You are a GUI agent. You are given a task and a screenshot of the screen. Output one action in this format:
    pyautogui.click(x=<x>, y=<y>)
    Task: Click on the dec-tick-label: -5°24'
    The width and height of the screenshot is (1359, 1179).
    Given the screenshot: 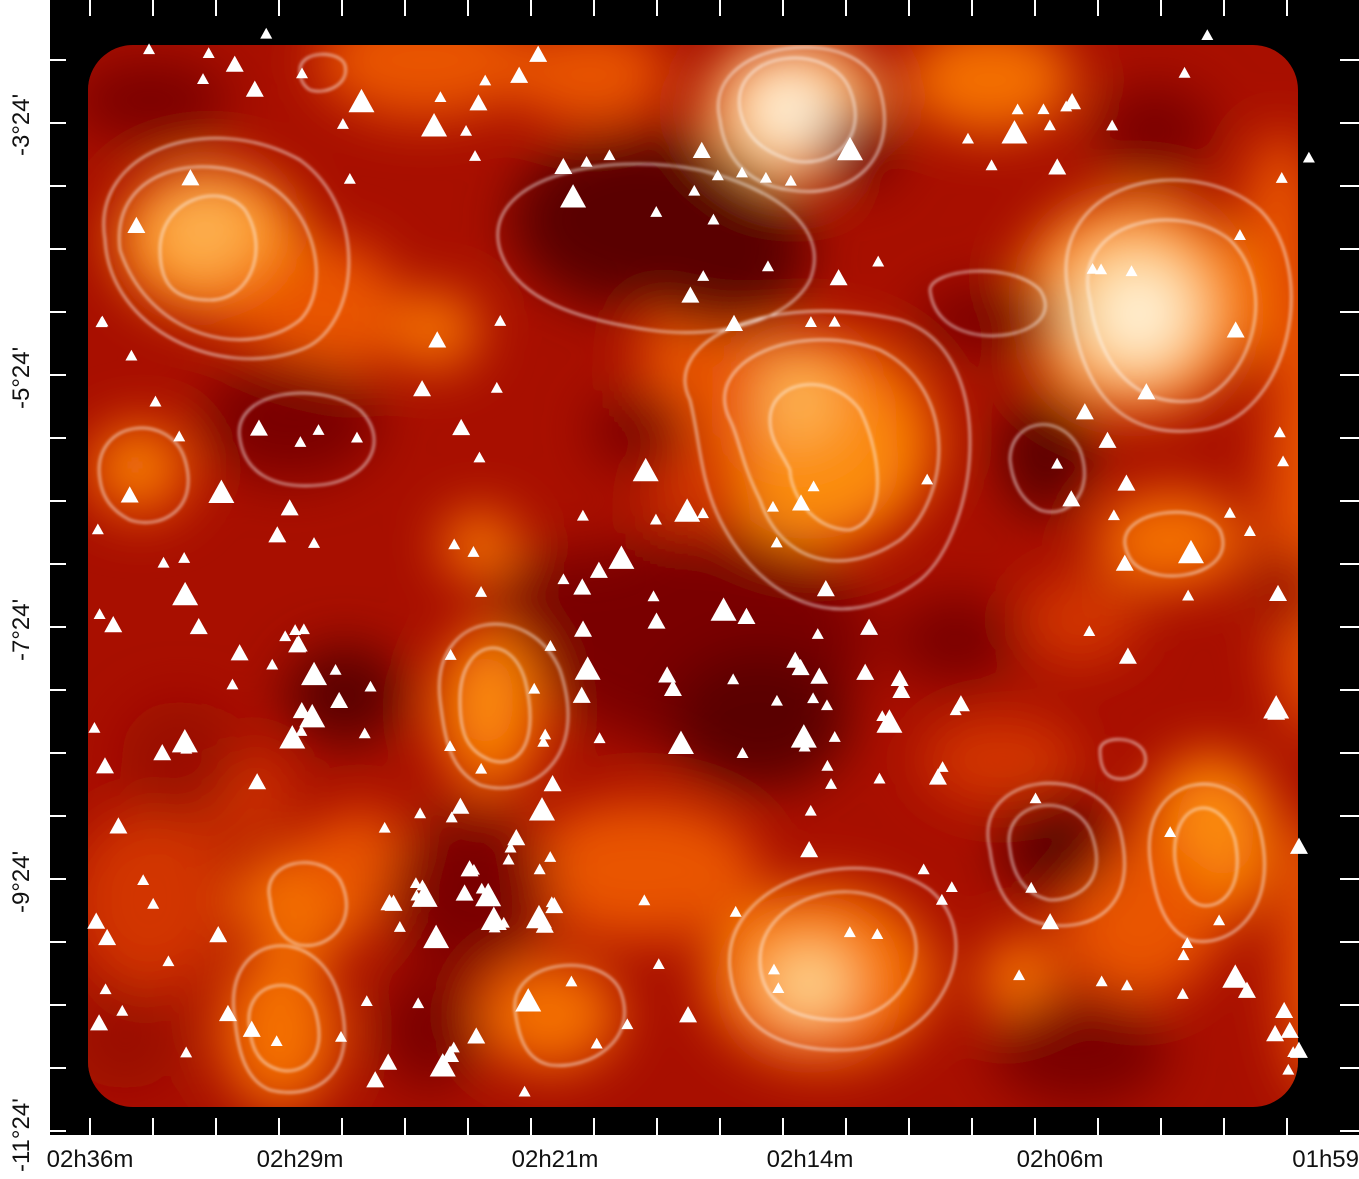 What is the action you would take?
    pyautogui.click(x=21, y=378)
    